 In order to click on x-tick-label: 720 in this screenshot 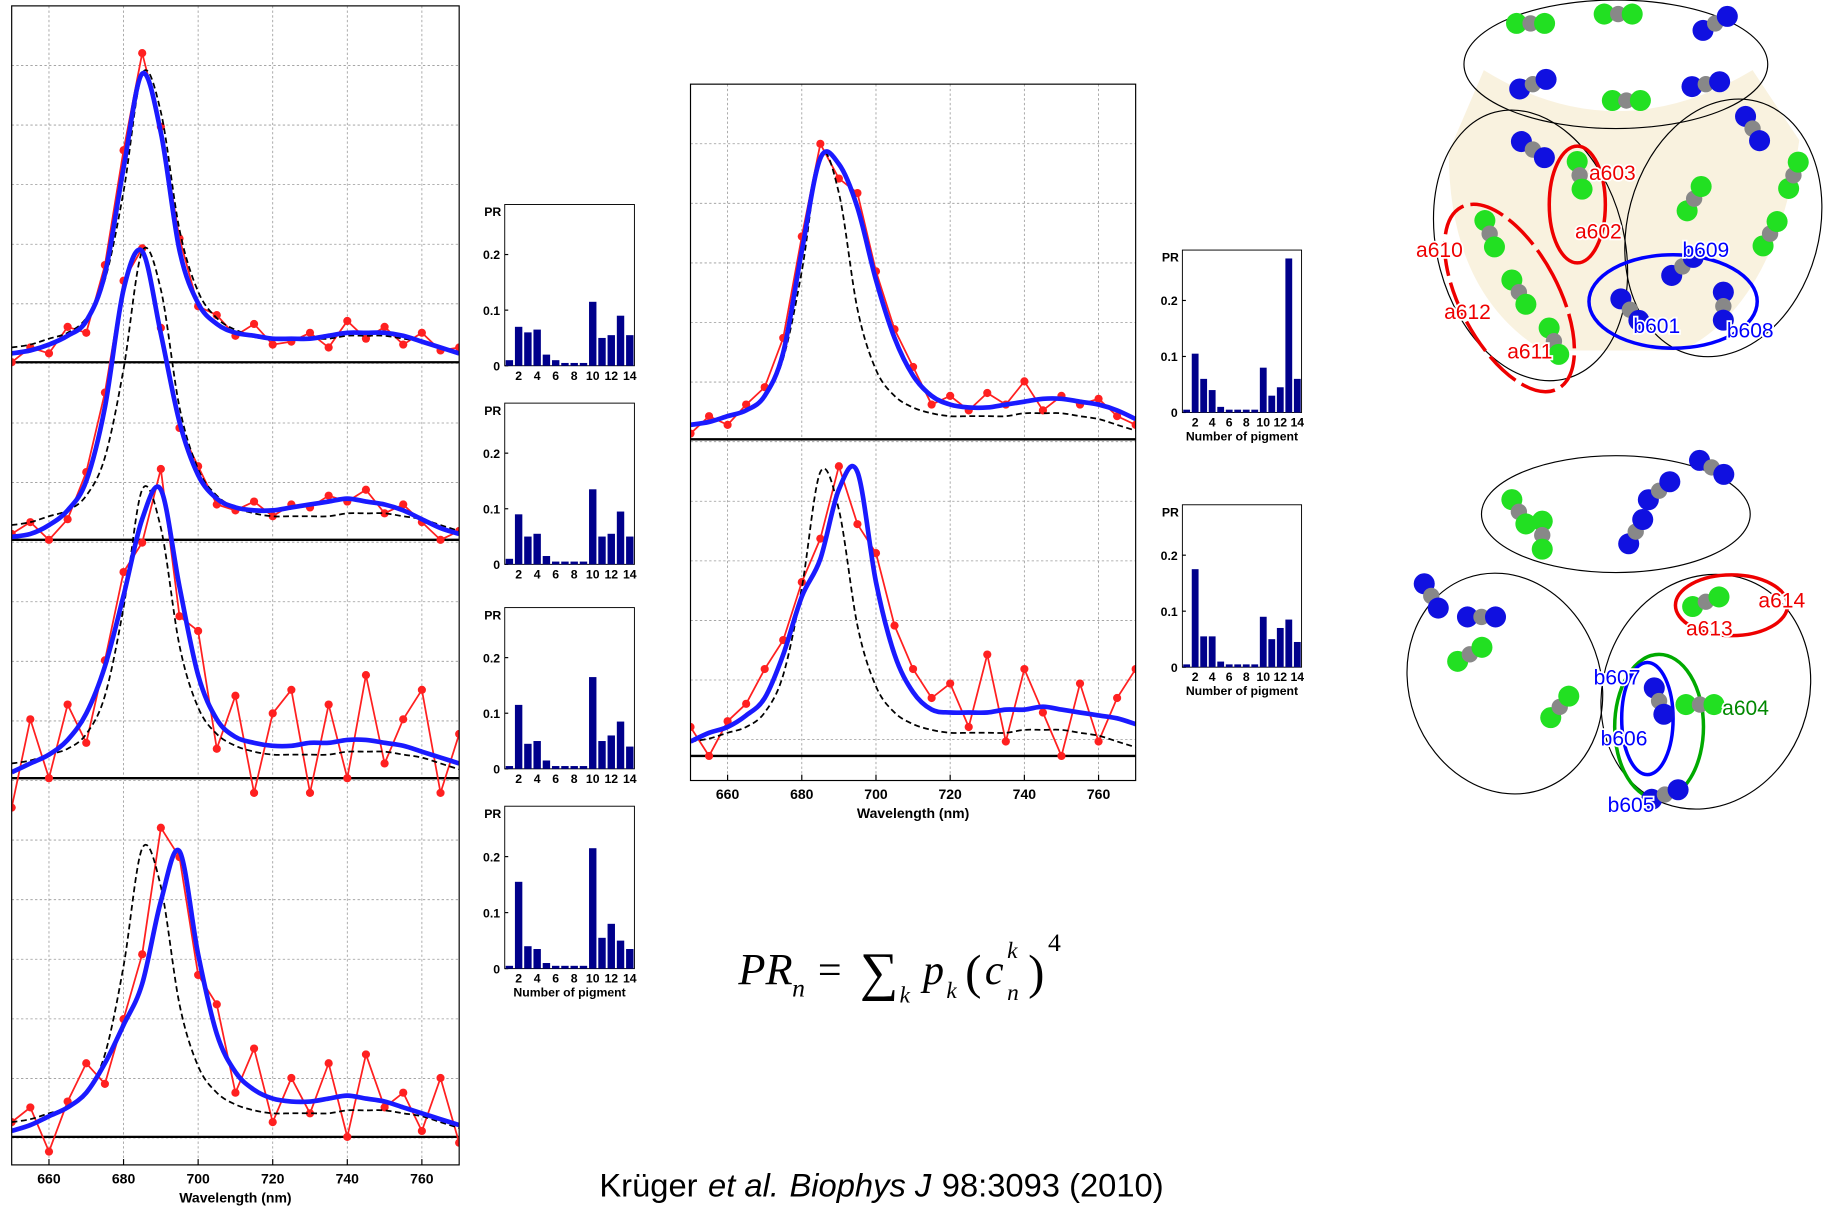, I will do `click(273, 1179)`.